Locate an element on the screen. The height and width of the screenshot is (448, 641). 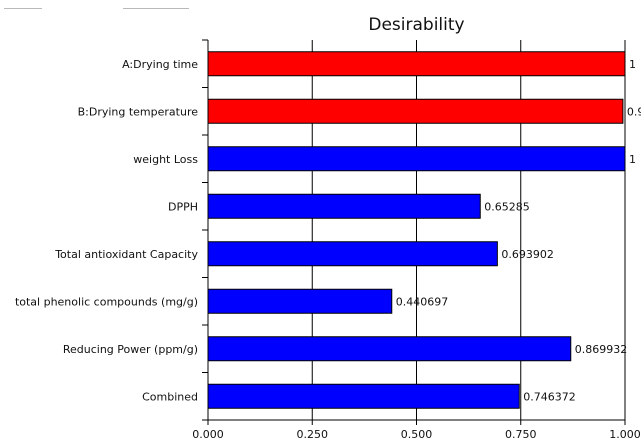
category-label: DPPH is located at coordinates (183, 206).